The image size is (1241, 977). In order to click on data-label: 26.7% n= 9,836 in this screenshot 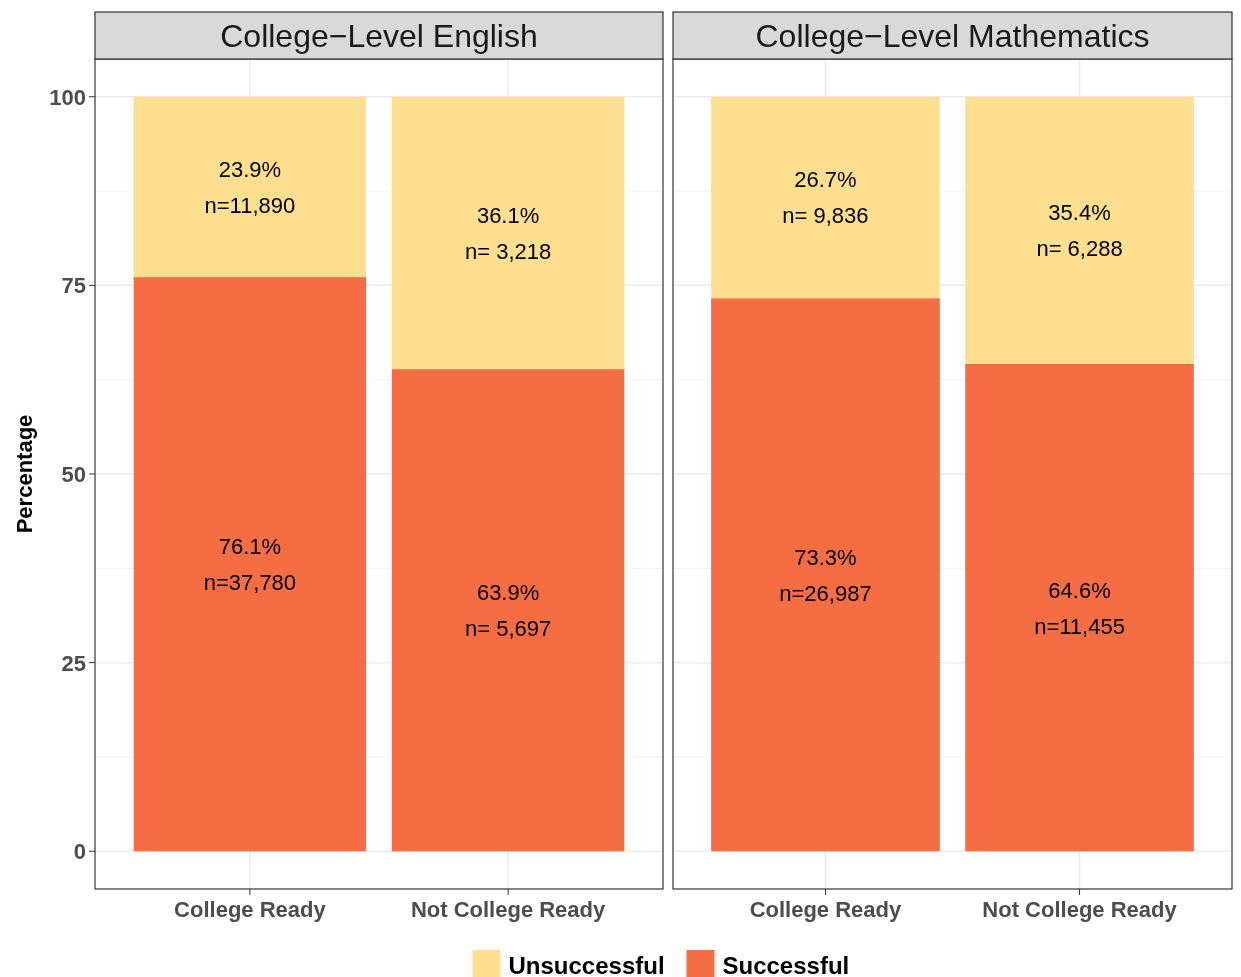, I will do `click(825, 198)`.